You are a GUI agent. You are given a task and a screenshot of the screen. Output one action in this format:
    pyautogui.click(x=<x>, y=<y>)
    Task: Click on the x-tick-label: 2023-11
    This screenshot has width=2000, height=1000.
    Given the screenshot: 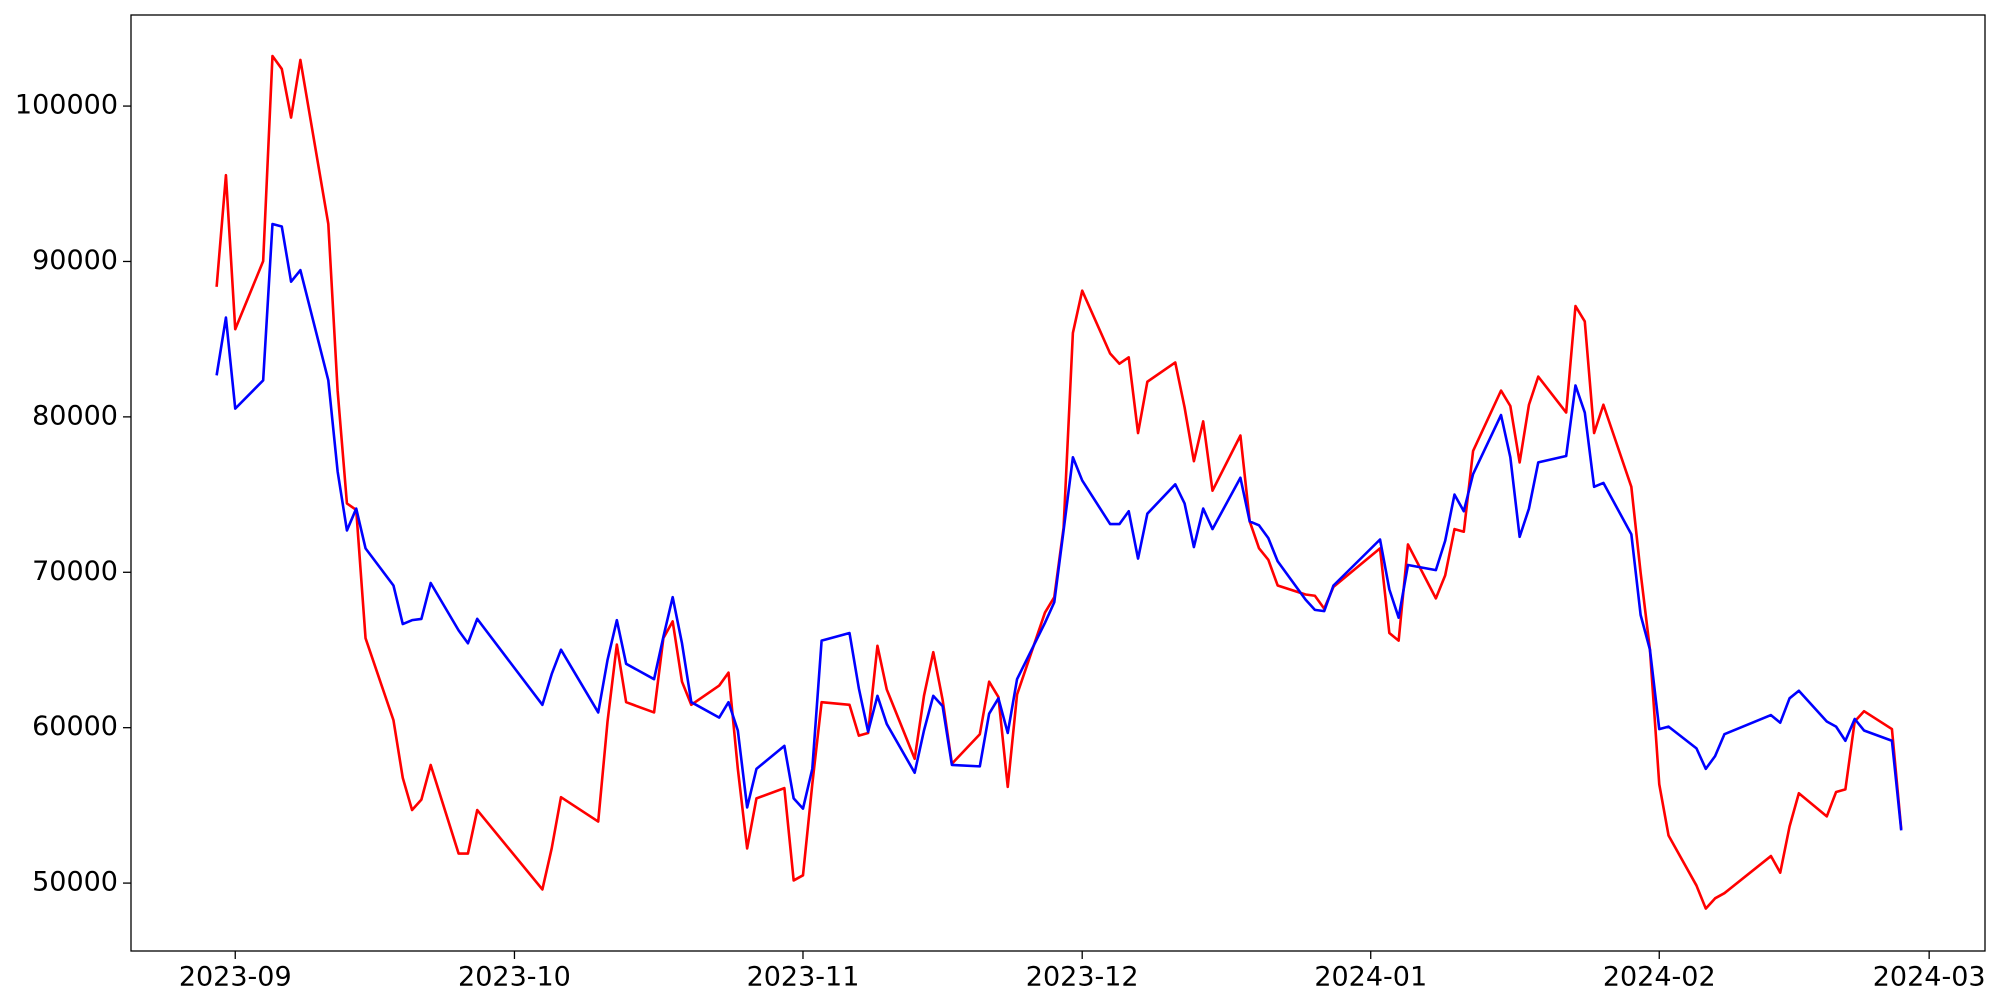 What is the action you would take?
    pyautogui.click(x=803, y=977)
    